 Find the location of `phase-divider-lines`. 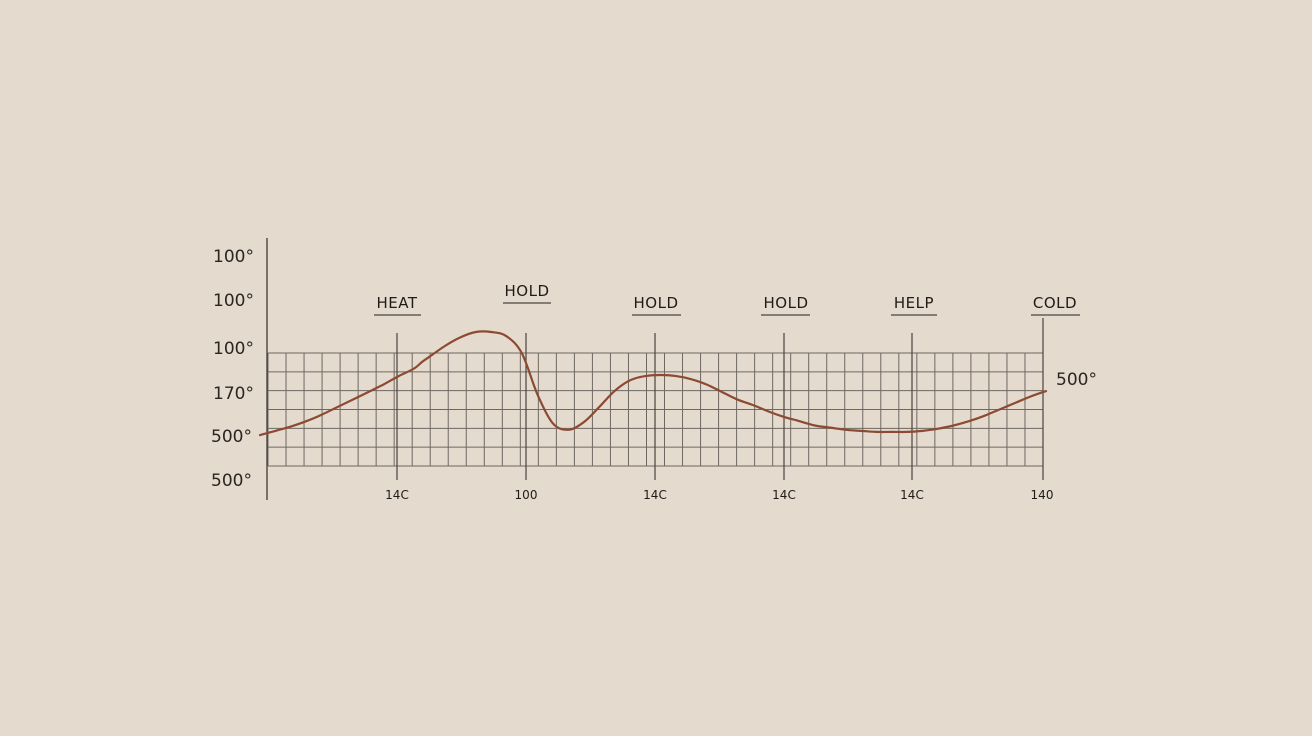

phase-divider-lines is located at coordinates (654, 406).